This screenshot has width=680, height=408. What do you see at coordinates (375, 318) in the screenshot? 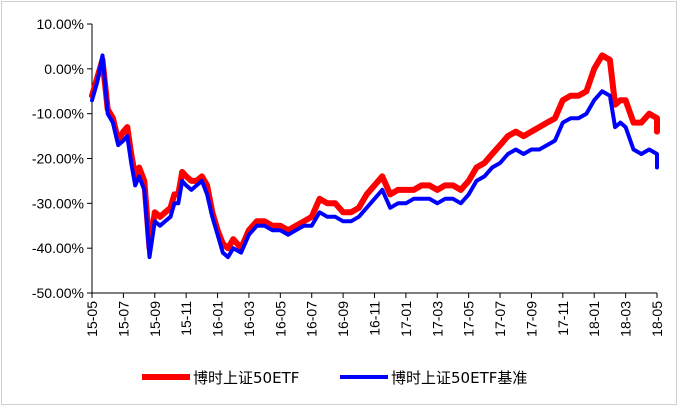
I see `x-tick-label: 16-11` at bounding box center [375, 318].